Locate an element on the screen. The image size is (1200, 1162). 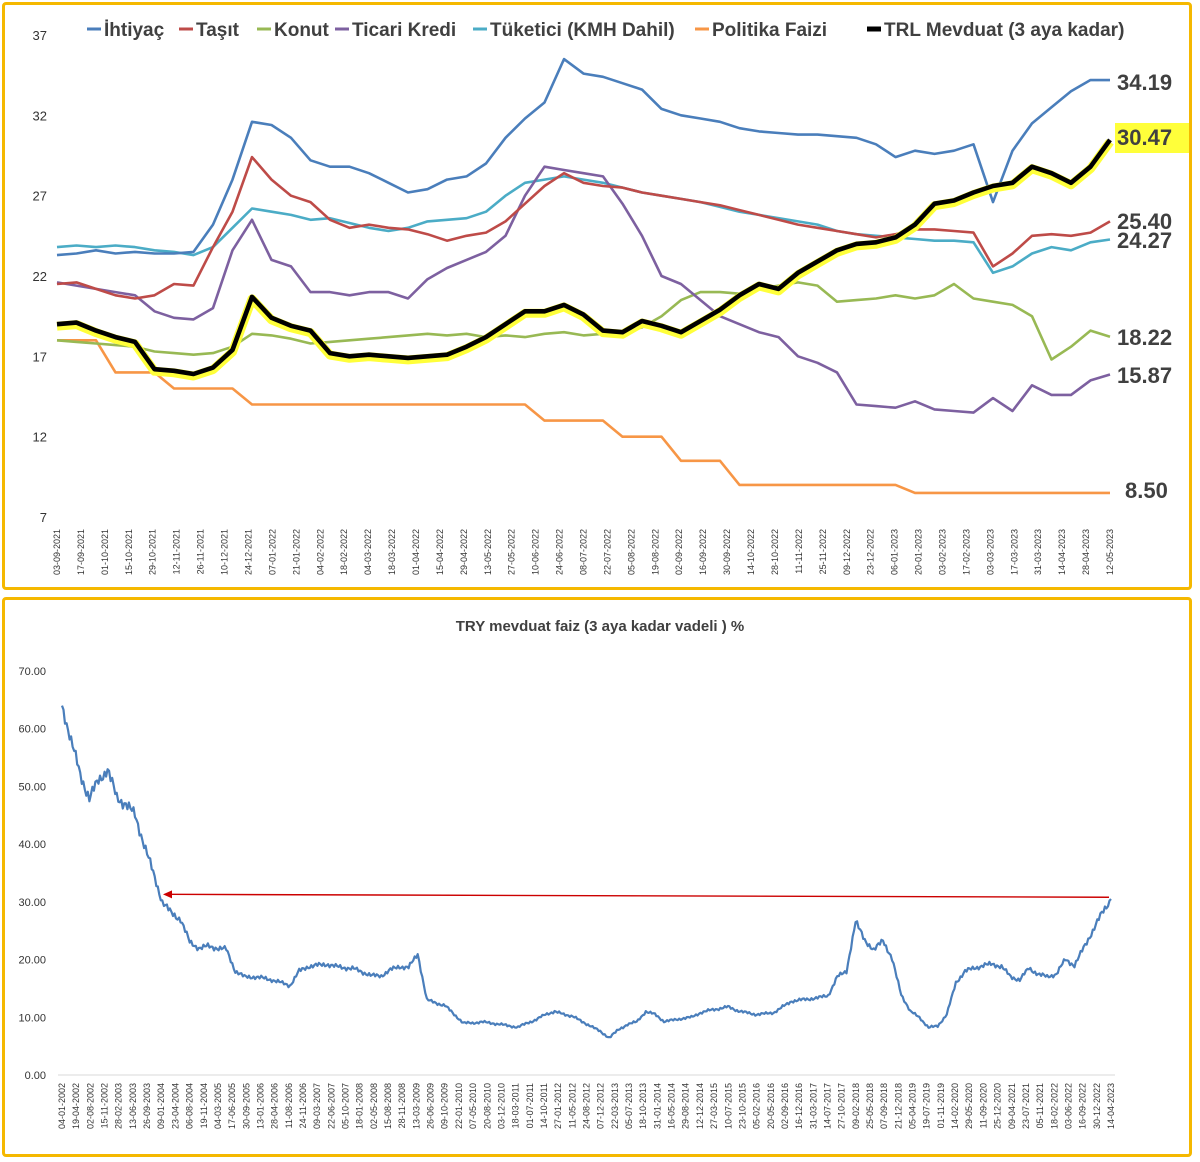
x-tick-label: 22-03-2013 is located at coordinates (615, 1106).